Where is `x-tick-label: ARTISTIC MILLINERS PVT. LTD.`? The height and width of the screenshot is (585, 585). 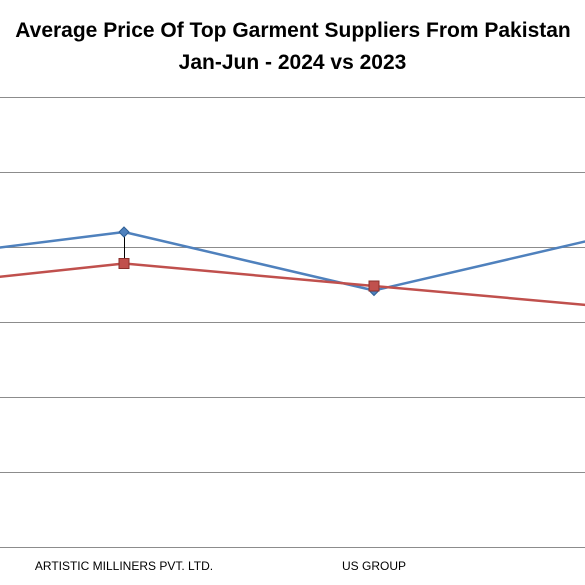 x-tick-label: ARTISTIC MILLINERS PVT. LTD. is located at coordinates (124, 566).